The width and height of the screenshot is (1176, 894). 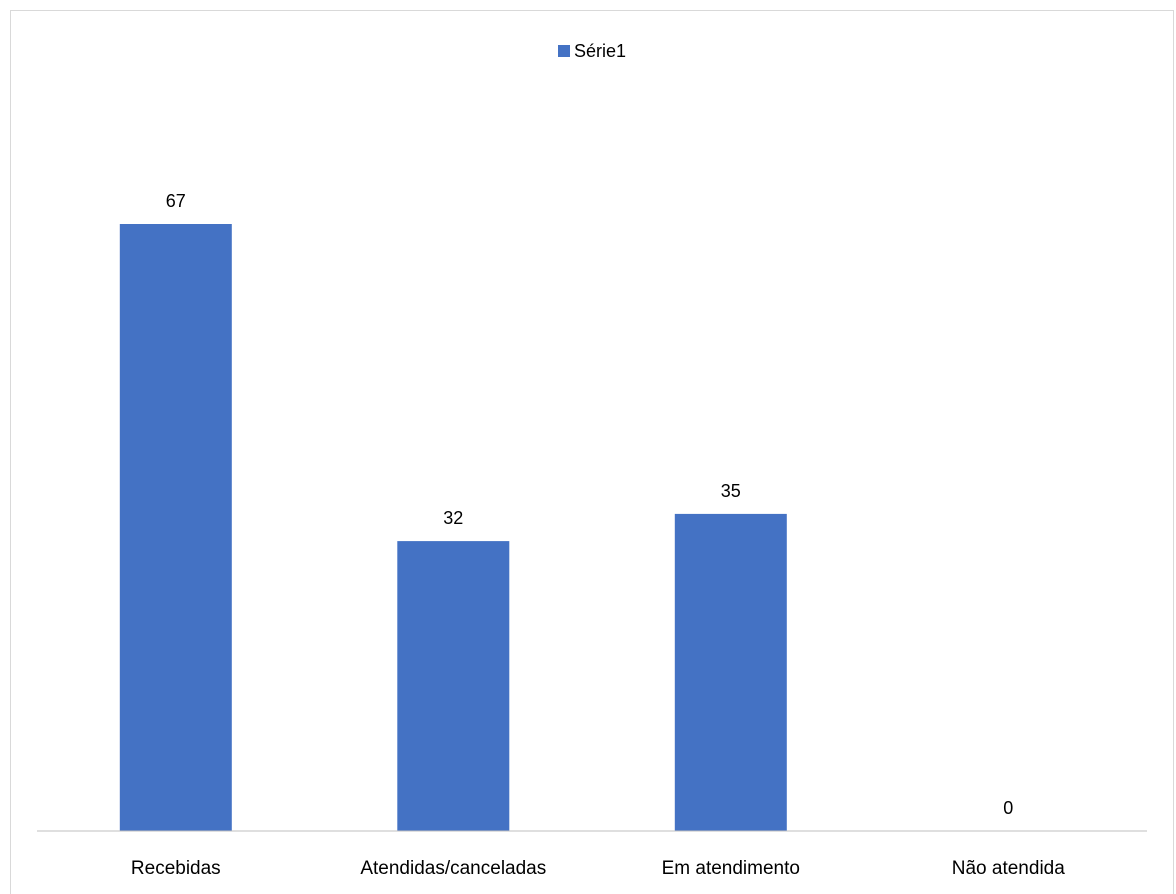 What do you see at coordinates (176, 868) in the screenshot?
I see `category-label-0: Recebidas` at bounding box center [176, 868].